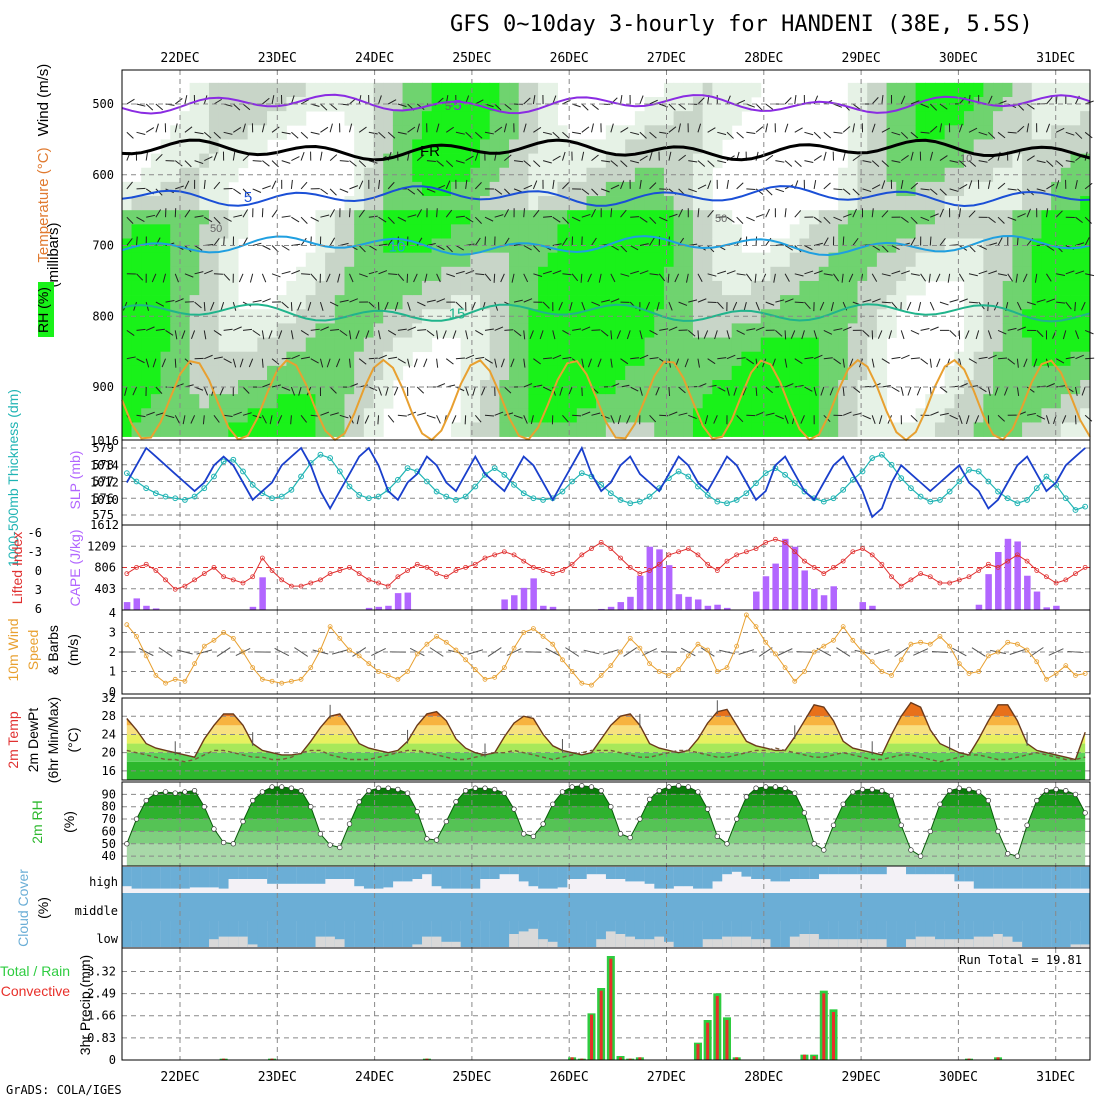 This screenshot has width=1100, height=1100. I want to click on date-label-top: 30DEC, so click(958, 58).